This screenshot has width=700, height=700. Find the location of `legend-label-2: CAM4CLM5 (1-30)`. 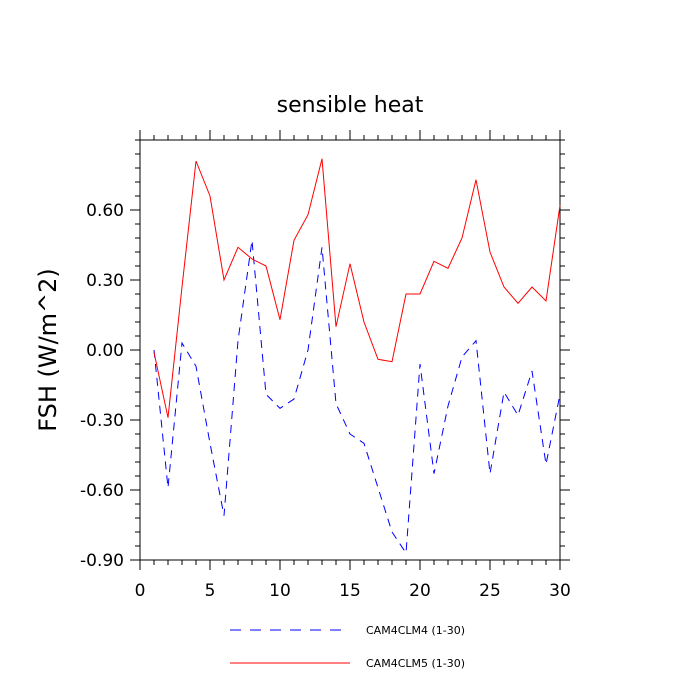

legend-label-2: CAM4CLM5 (1-30) is located at coordinates (415, 663).